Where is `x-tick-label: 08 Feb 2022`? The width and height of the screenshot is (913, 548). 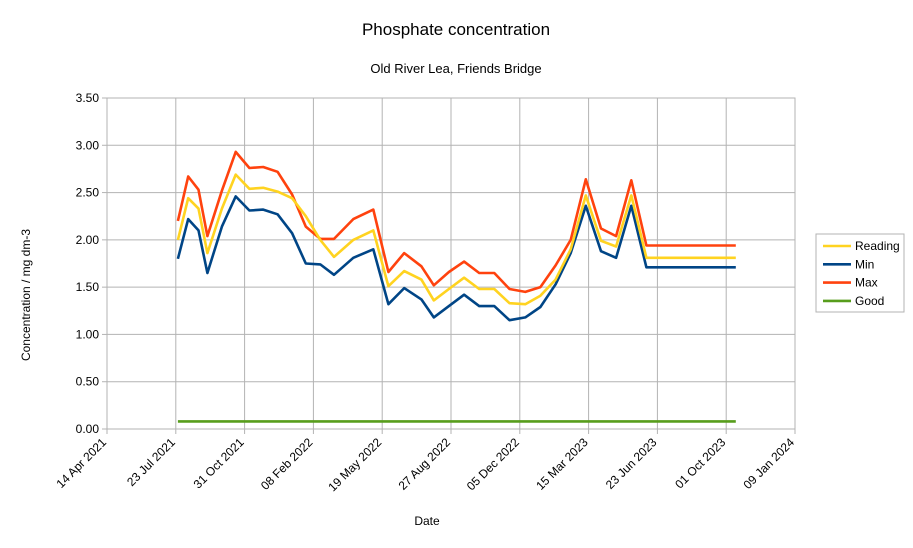 x-tick-label: 08 Feb 2022 is located at coordinates (287, 464).